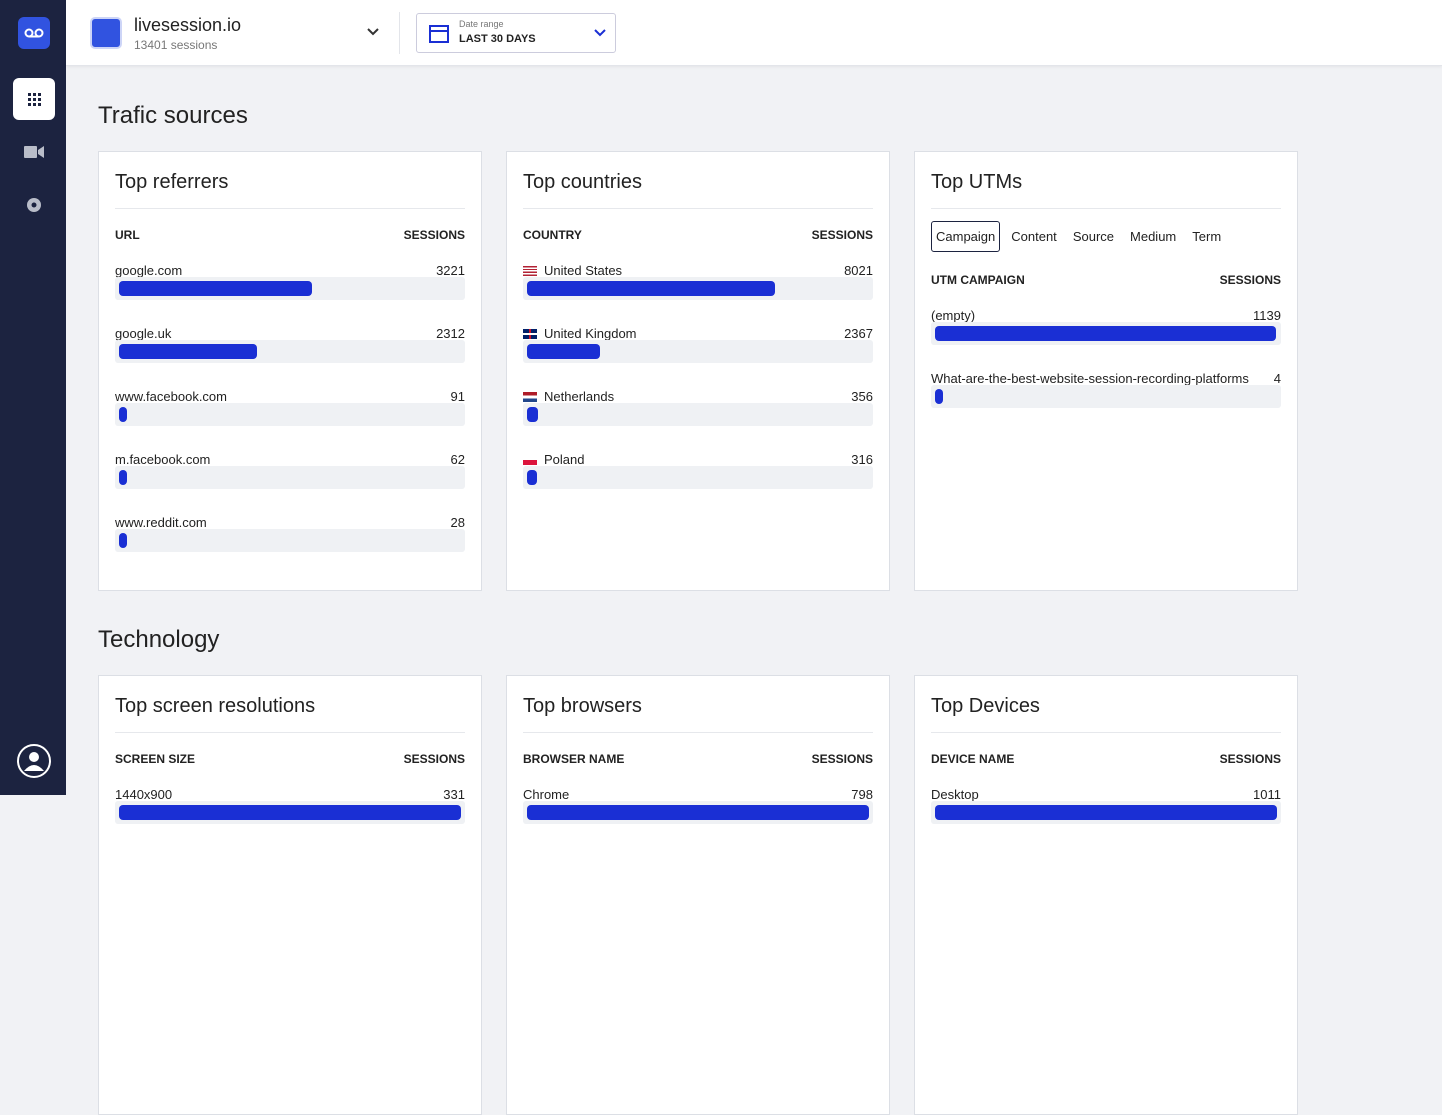  What do you see at coordinates (582, 706) in the screenshot?
I see `card-title: Top browsers` at bounding box center [582, 706].